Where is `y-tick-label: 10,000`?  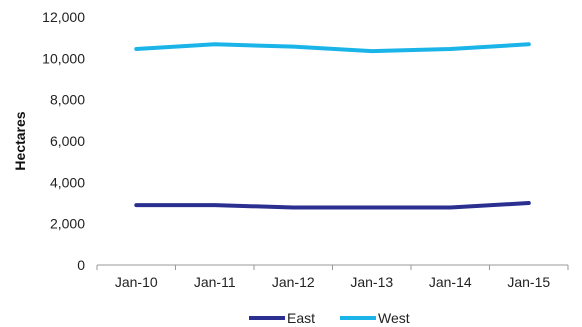
y-tick-label: 10,000 is located at coordinates (63, 58).